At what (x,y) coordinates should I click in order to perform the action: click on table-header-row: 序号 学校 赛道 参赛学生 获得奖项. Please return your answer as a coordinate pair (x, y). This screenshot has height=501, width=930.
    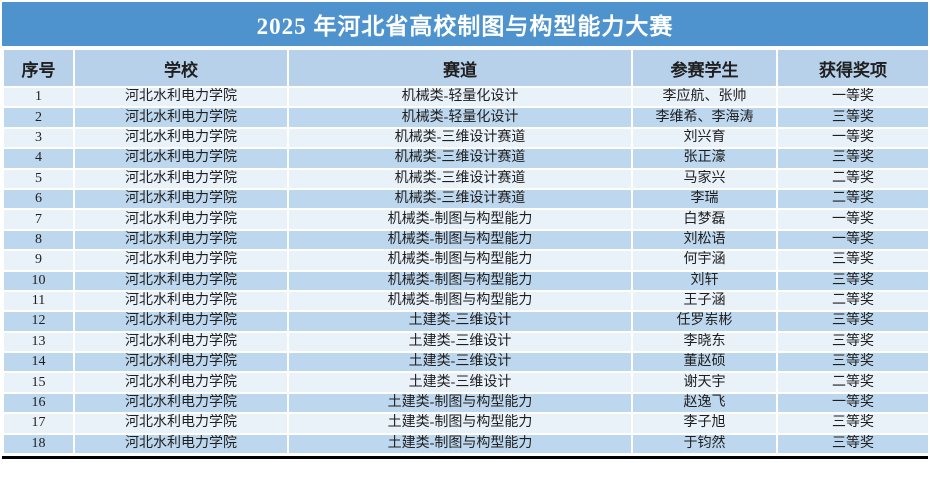
    Looking at the image, I should click on (466, 68).